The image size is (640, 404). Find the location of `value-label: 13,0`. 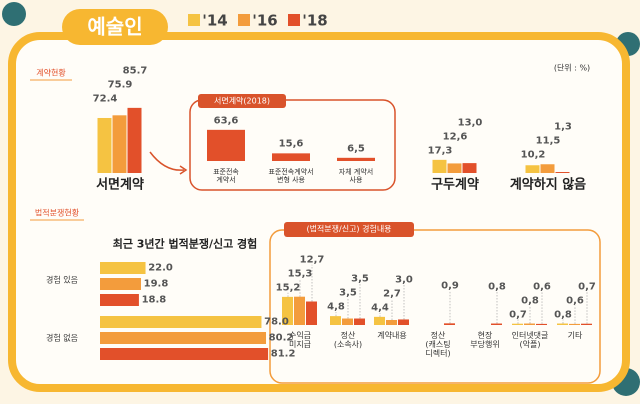

value-label: 13,0 is located at coordinates (470, 123).